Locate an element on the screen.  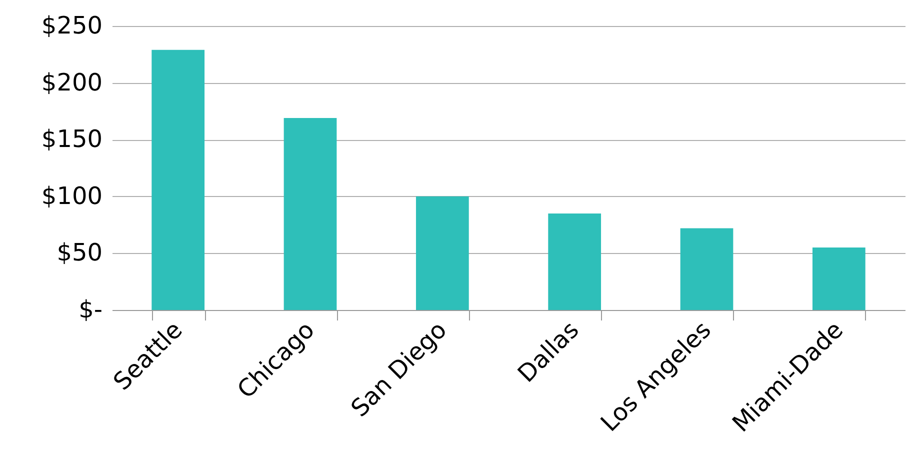
y-tick-label: $50 is located at coordinates (79, 252).